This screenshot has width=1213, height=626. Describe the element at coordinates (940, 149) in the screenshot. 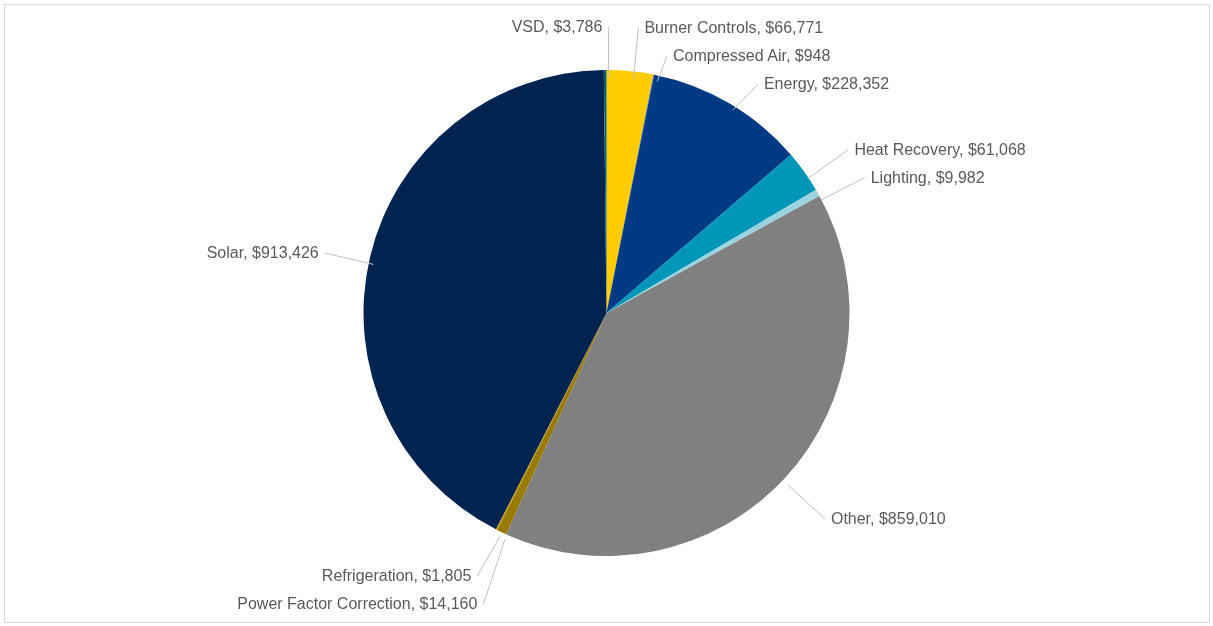

I see `slice-label: Heat Recovery, $61,068` at that location.